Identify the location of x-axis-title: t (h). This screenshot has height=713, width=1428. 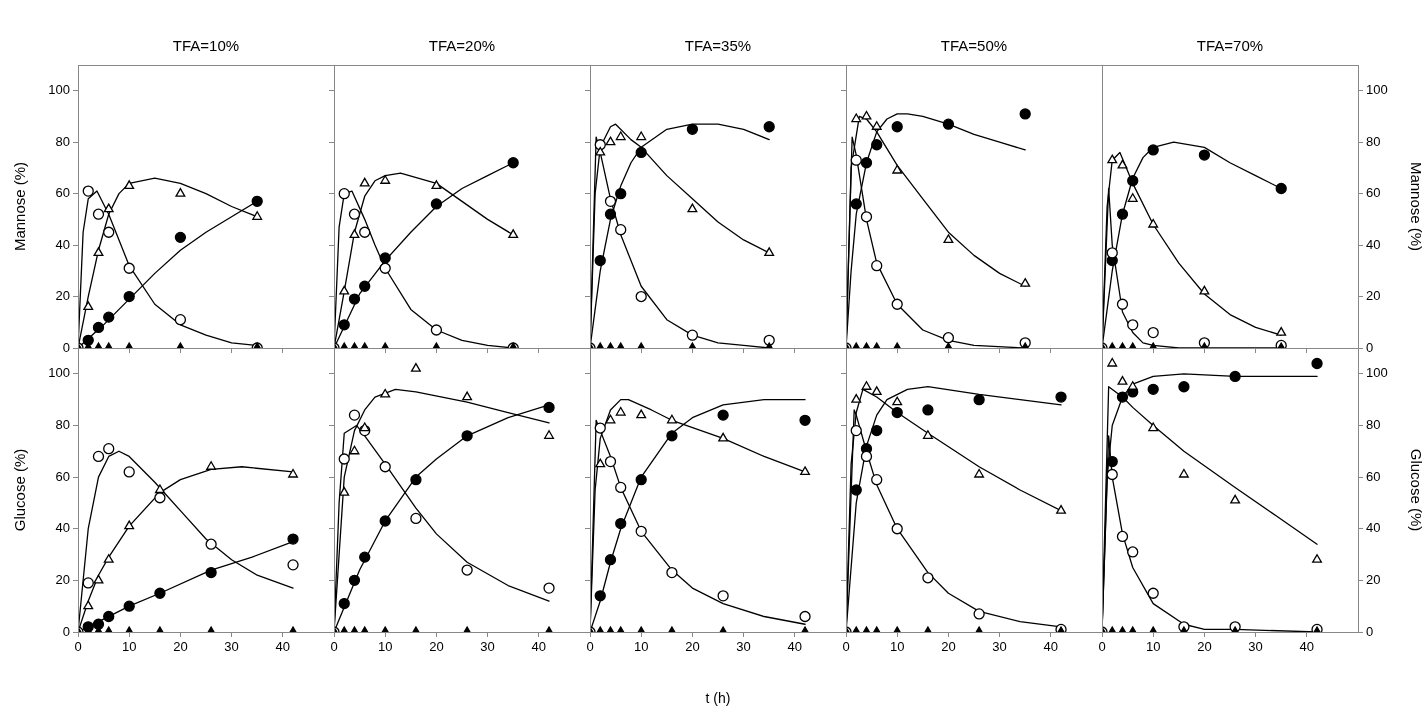
(718, 698).